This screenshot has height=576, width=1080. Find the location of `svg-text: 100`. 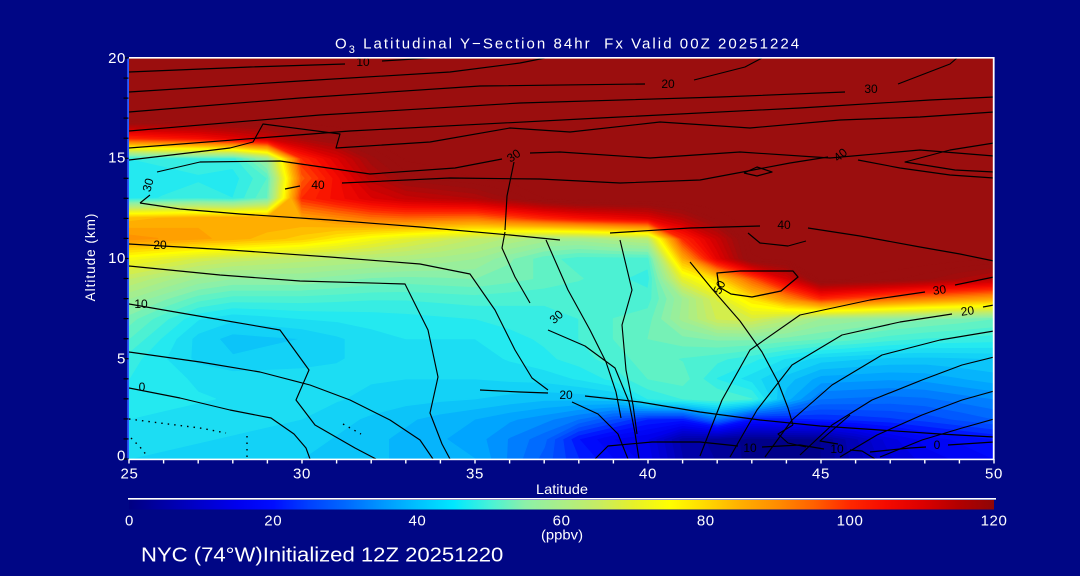

svg-text: 100 is located at coordinates (850, 521).